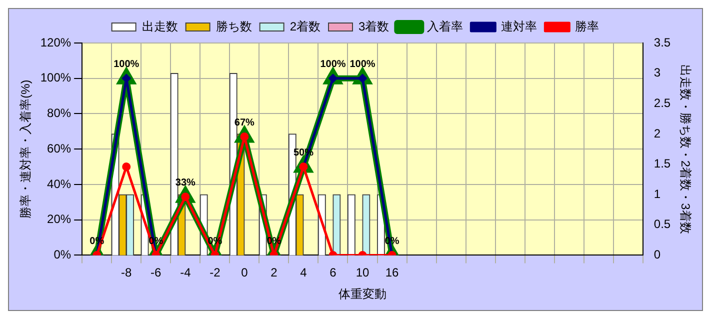 Image resolution: width=711 pixels, height=319 pixels. What do you see at coordinates (215, 273) in the screenshot?
I see `x-tick-label: -2` at bounding box center [215, 273].